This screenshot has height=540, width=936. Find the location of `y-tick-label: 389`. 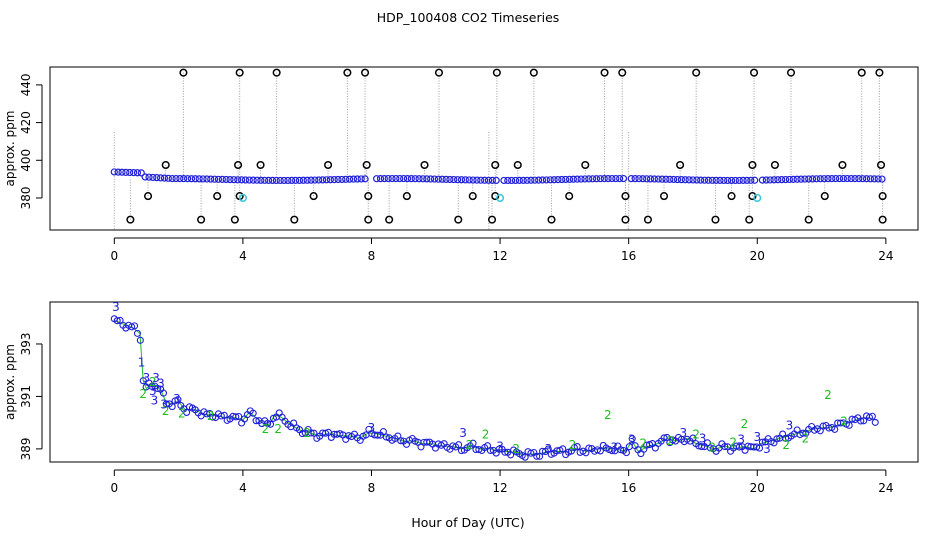

y-tick-label: 389 is located at coordinates (26, 448).